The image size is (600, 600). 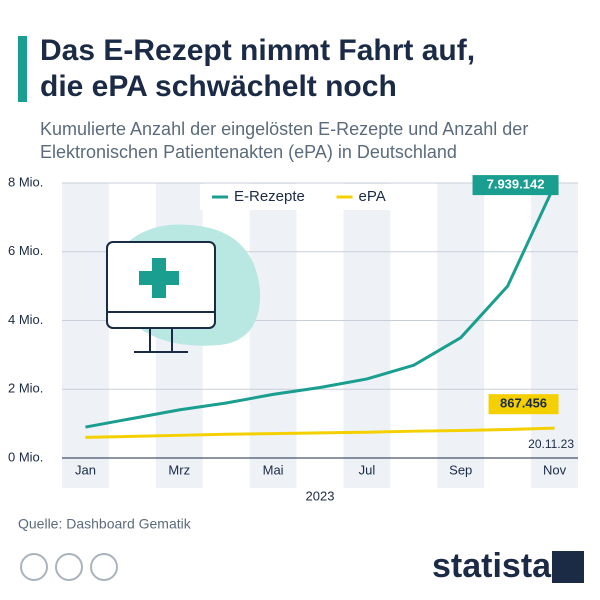 What do you see at coordinates (269, 196) in the screenshot?
I see `legend-label: E-Rezepte` at bounding box center [269, 196].